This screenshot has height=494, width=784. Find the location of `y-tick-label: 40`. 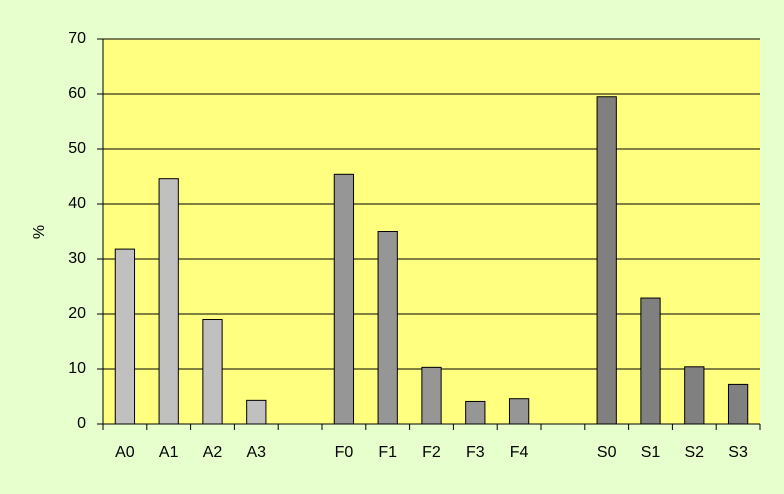

y-tick-label: 40 is located at coordinates (77, 203).